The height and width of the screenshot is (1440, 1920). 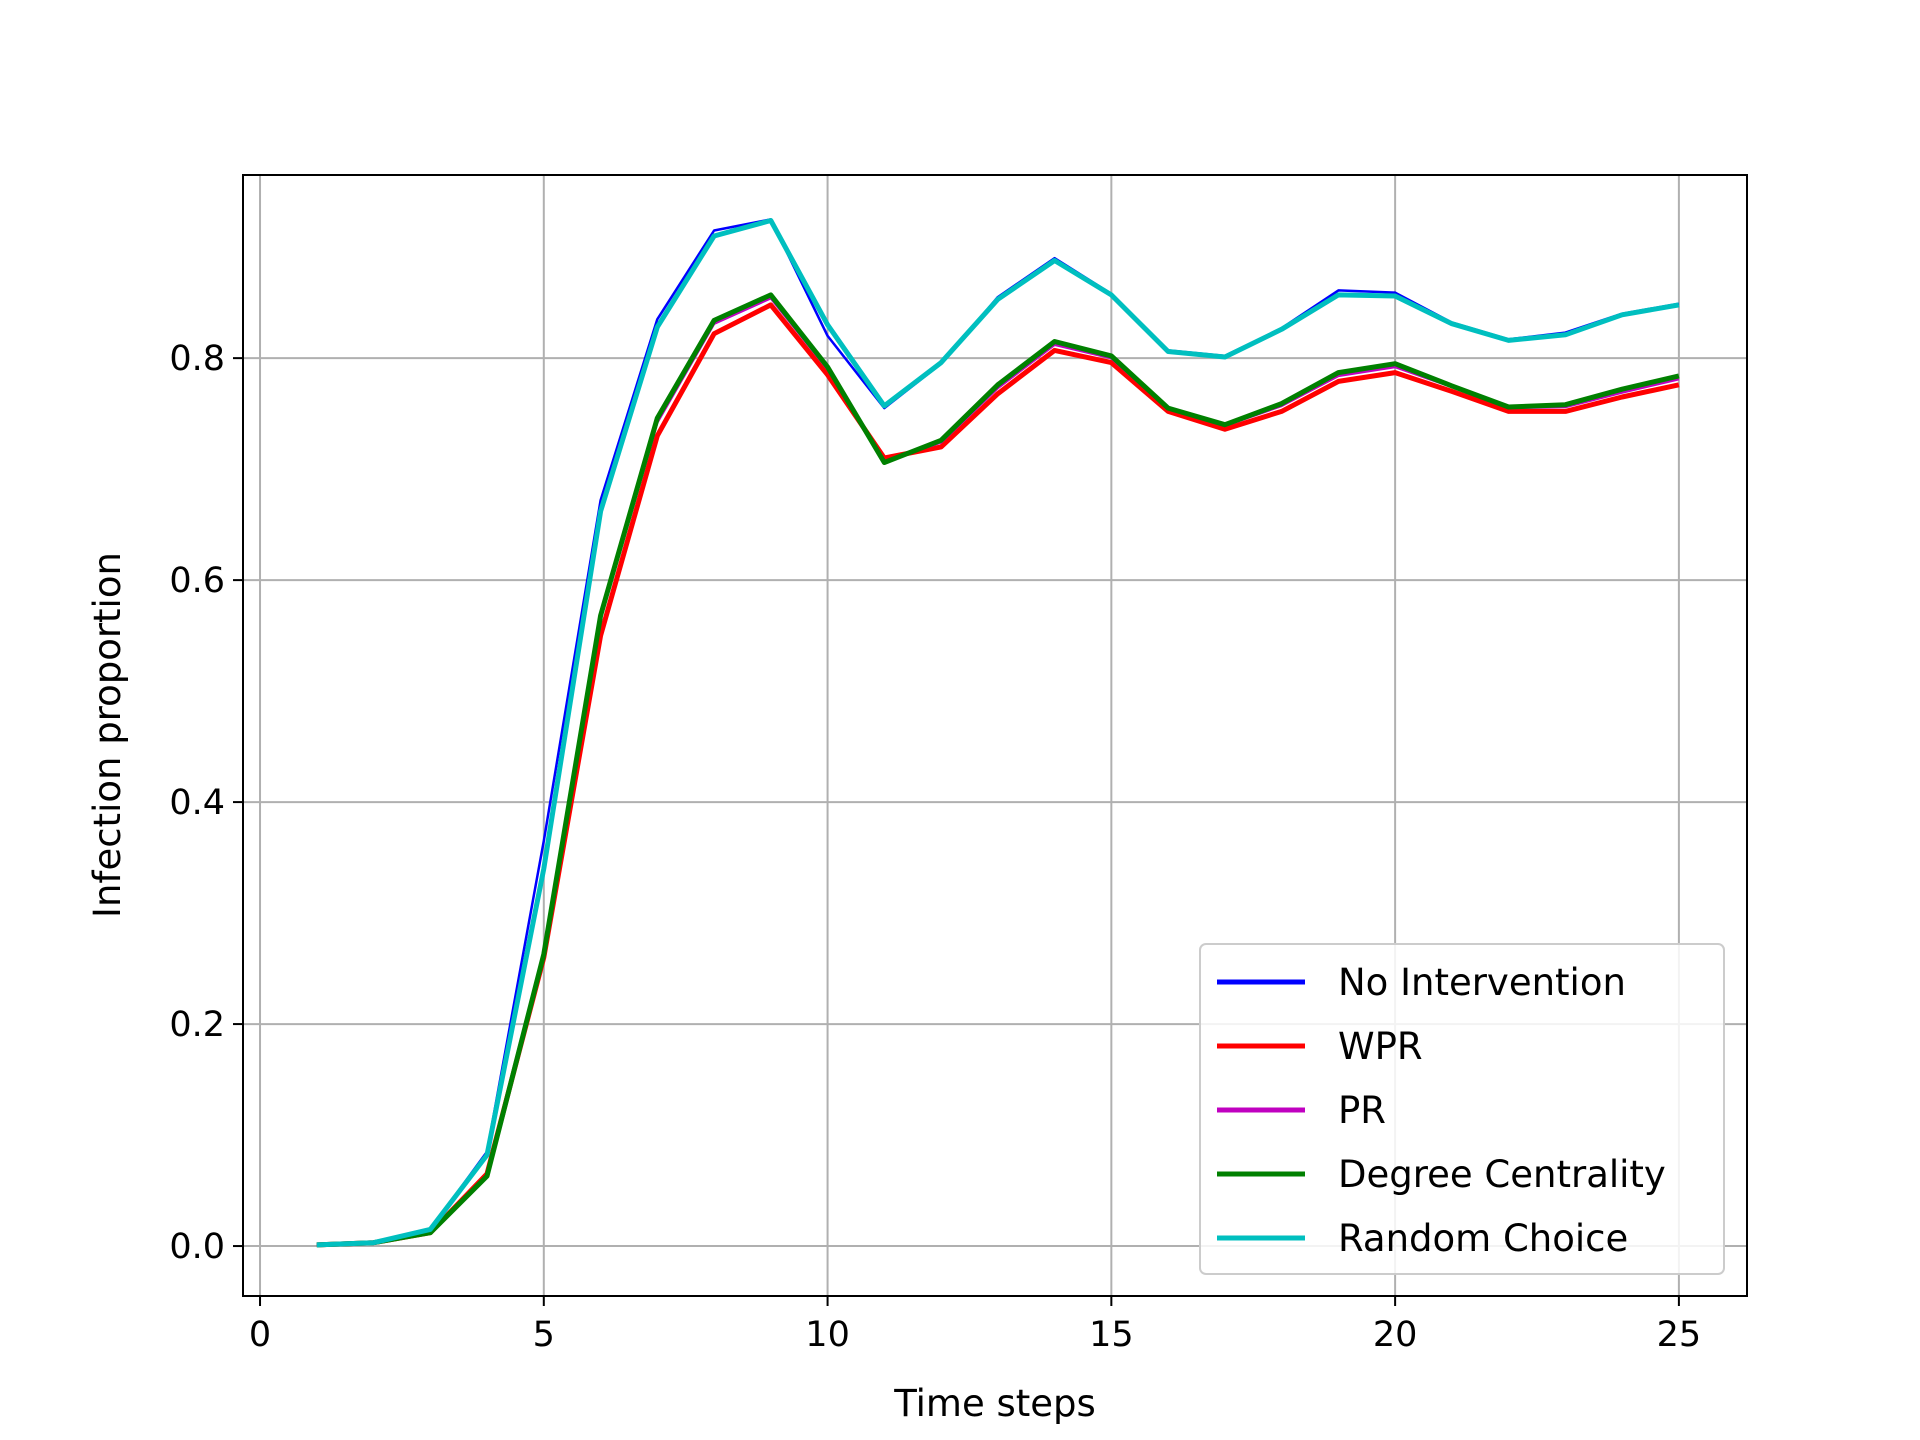 I want to click on y-tick-label: 0.8, so click(x=197, y=359).